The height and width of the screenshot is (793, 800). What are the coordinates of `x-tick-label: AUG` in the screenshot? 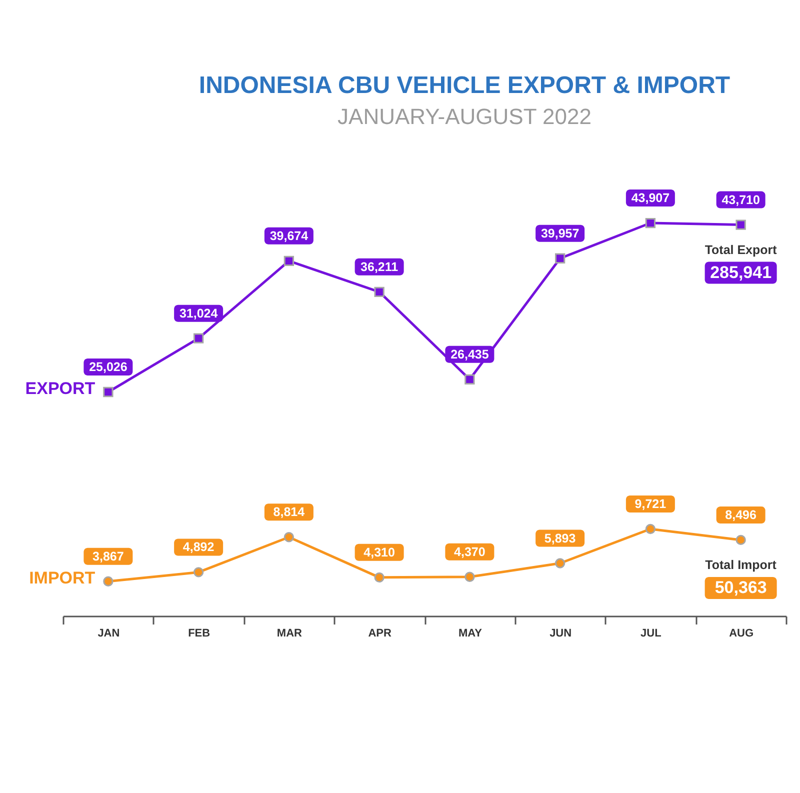 It's located at (741, 634).